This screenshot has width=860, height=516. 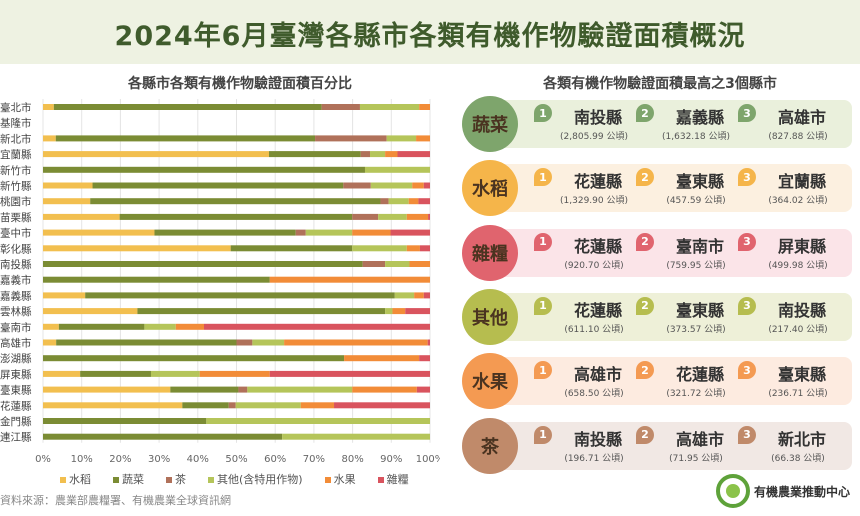 I want to click on area-value: (499.98 公頃), so click(x=798, y=265).